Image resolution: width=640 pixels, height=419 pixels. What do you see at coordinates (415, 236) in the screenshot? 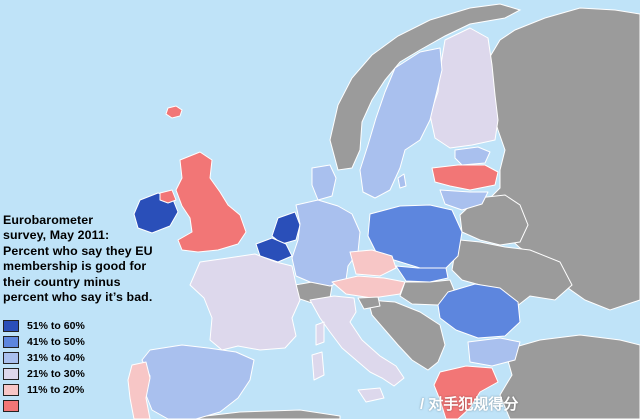
I see `poland` at bounding box center [415, 236].